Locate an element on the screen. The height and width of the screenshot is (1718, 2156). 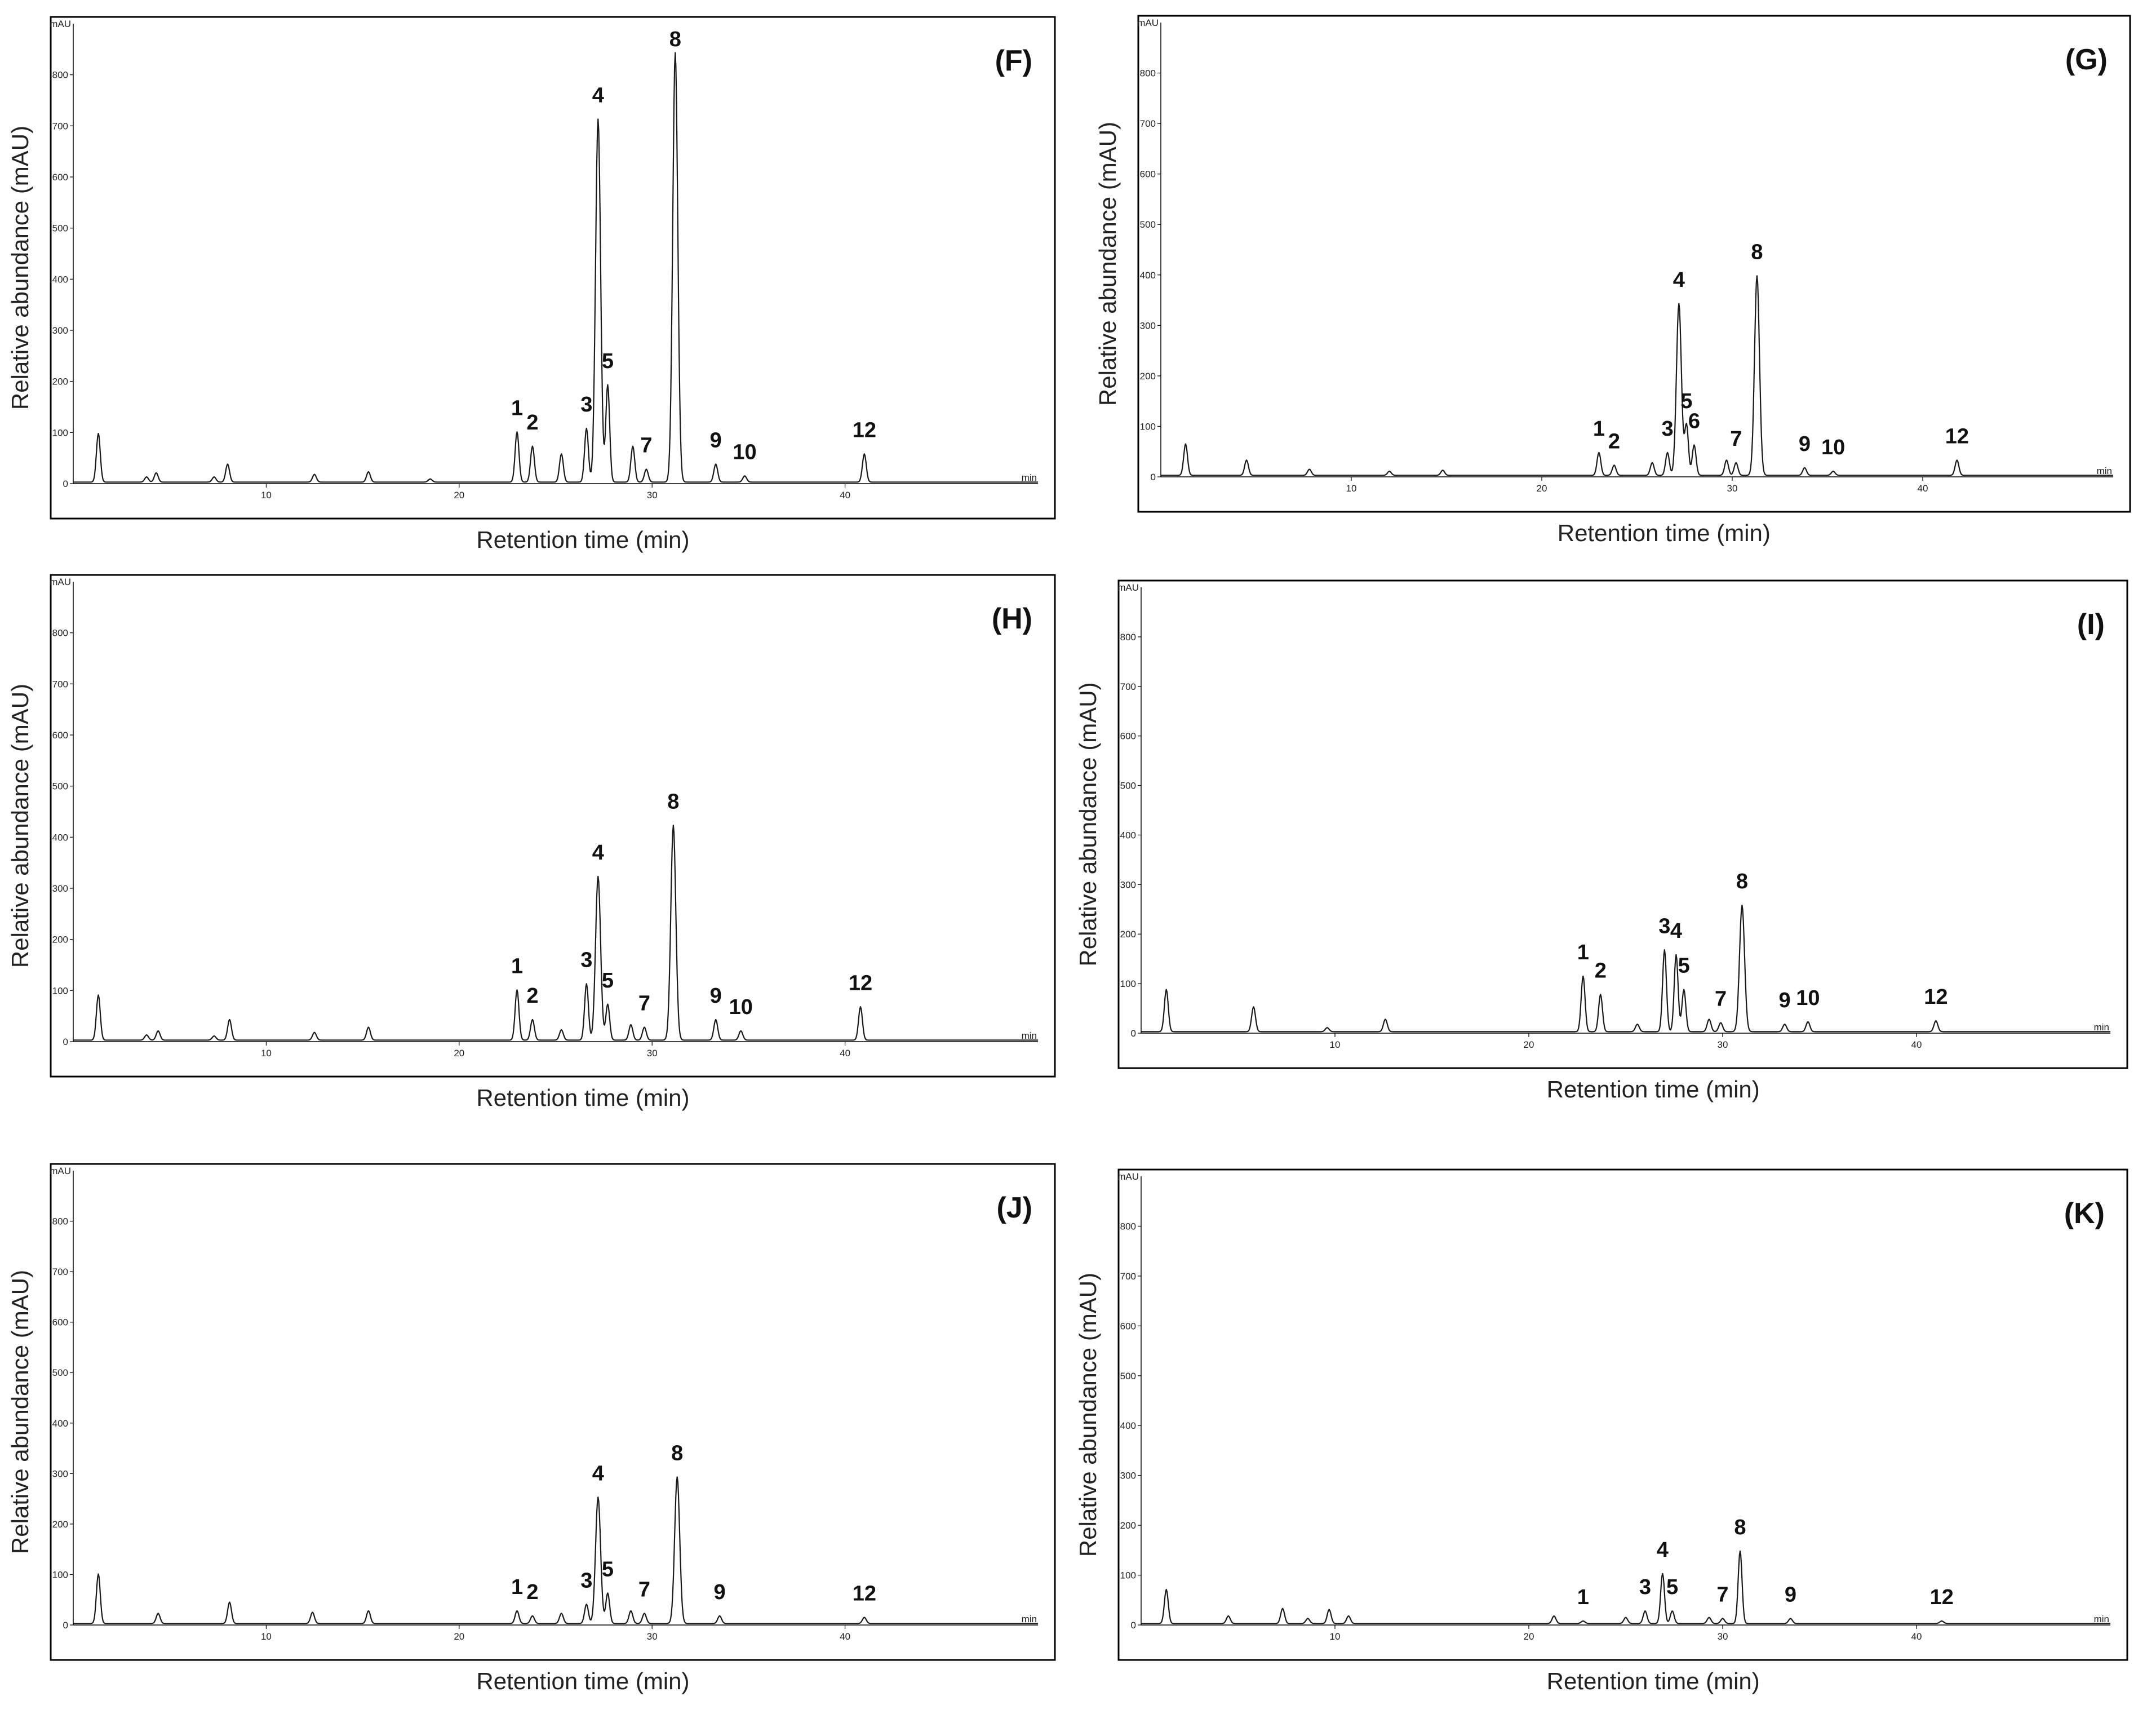
peak-label-12: 12 is located at coordinates (1936, 997).